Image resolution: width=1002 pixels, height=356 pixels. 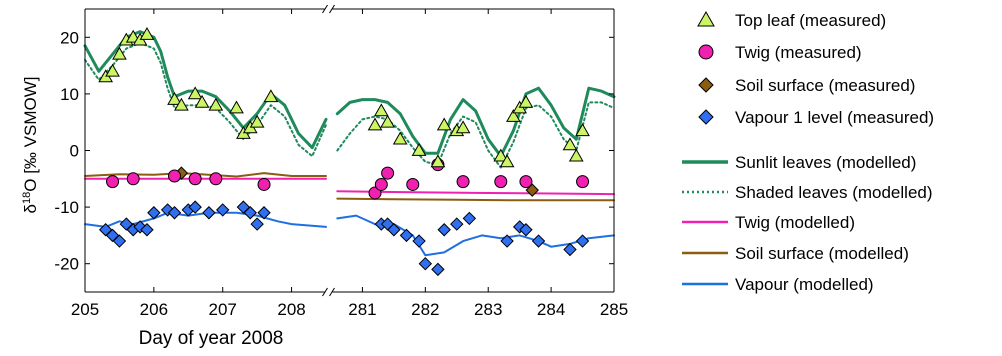 I want to click on x-tick-label: 205, so click(x=85, y=309).